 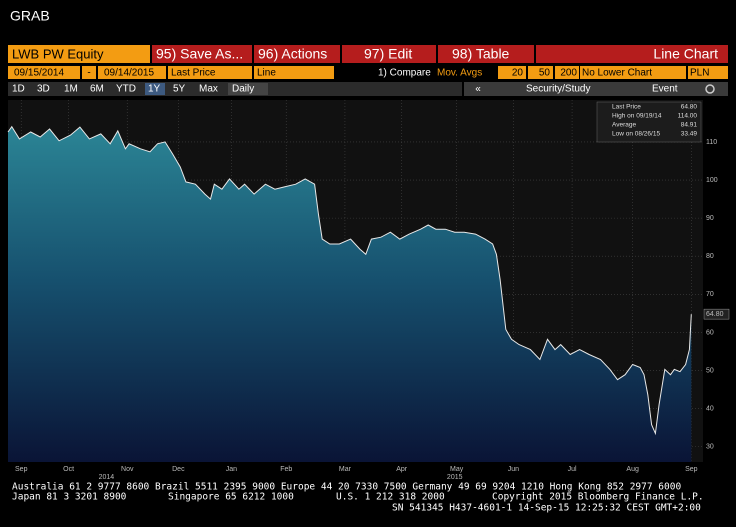 What do you see at coordinates (68, 469) in the screenshot?
I see `x-tick-label: Oct` at bounding box center [68, 469].